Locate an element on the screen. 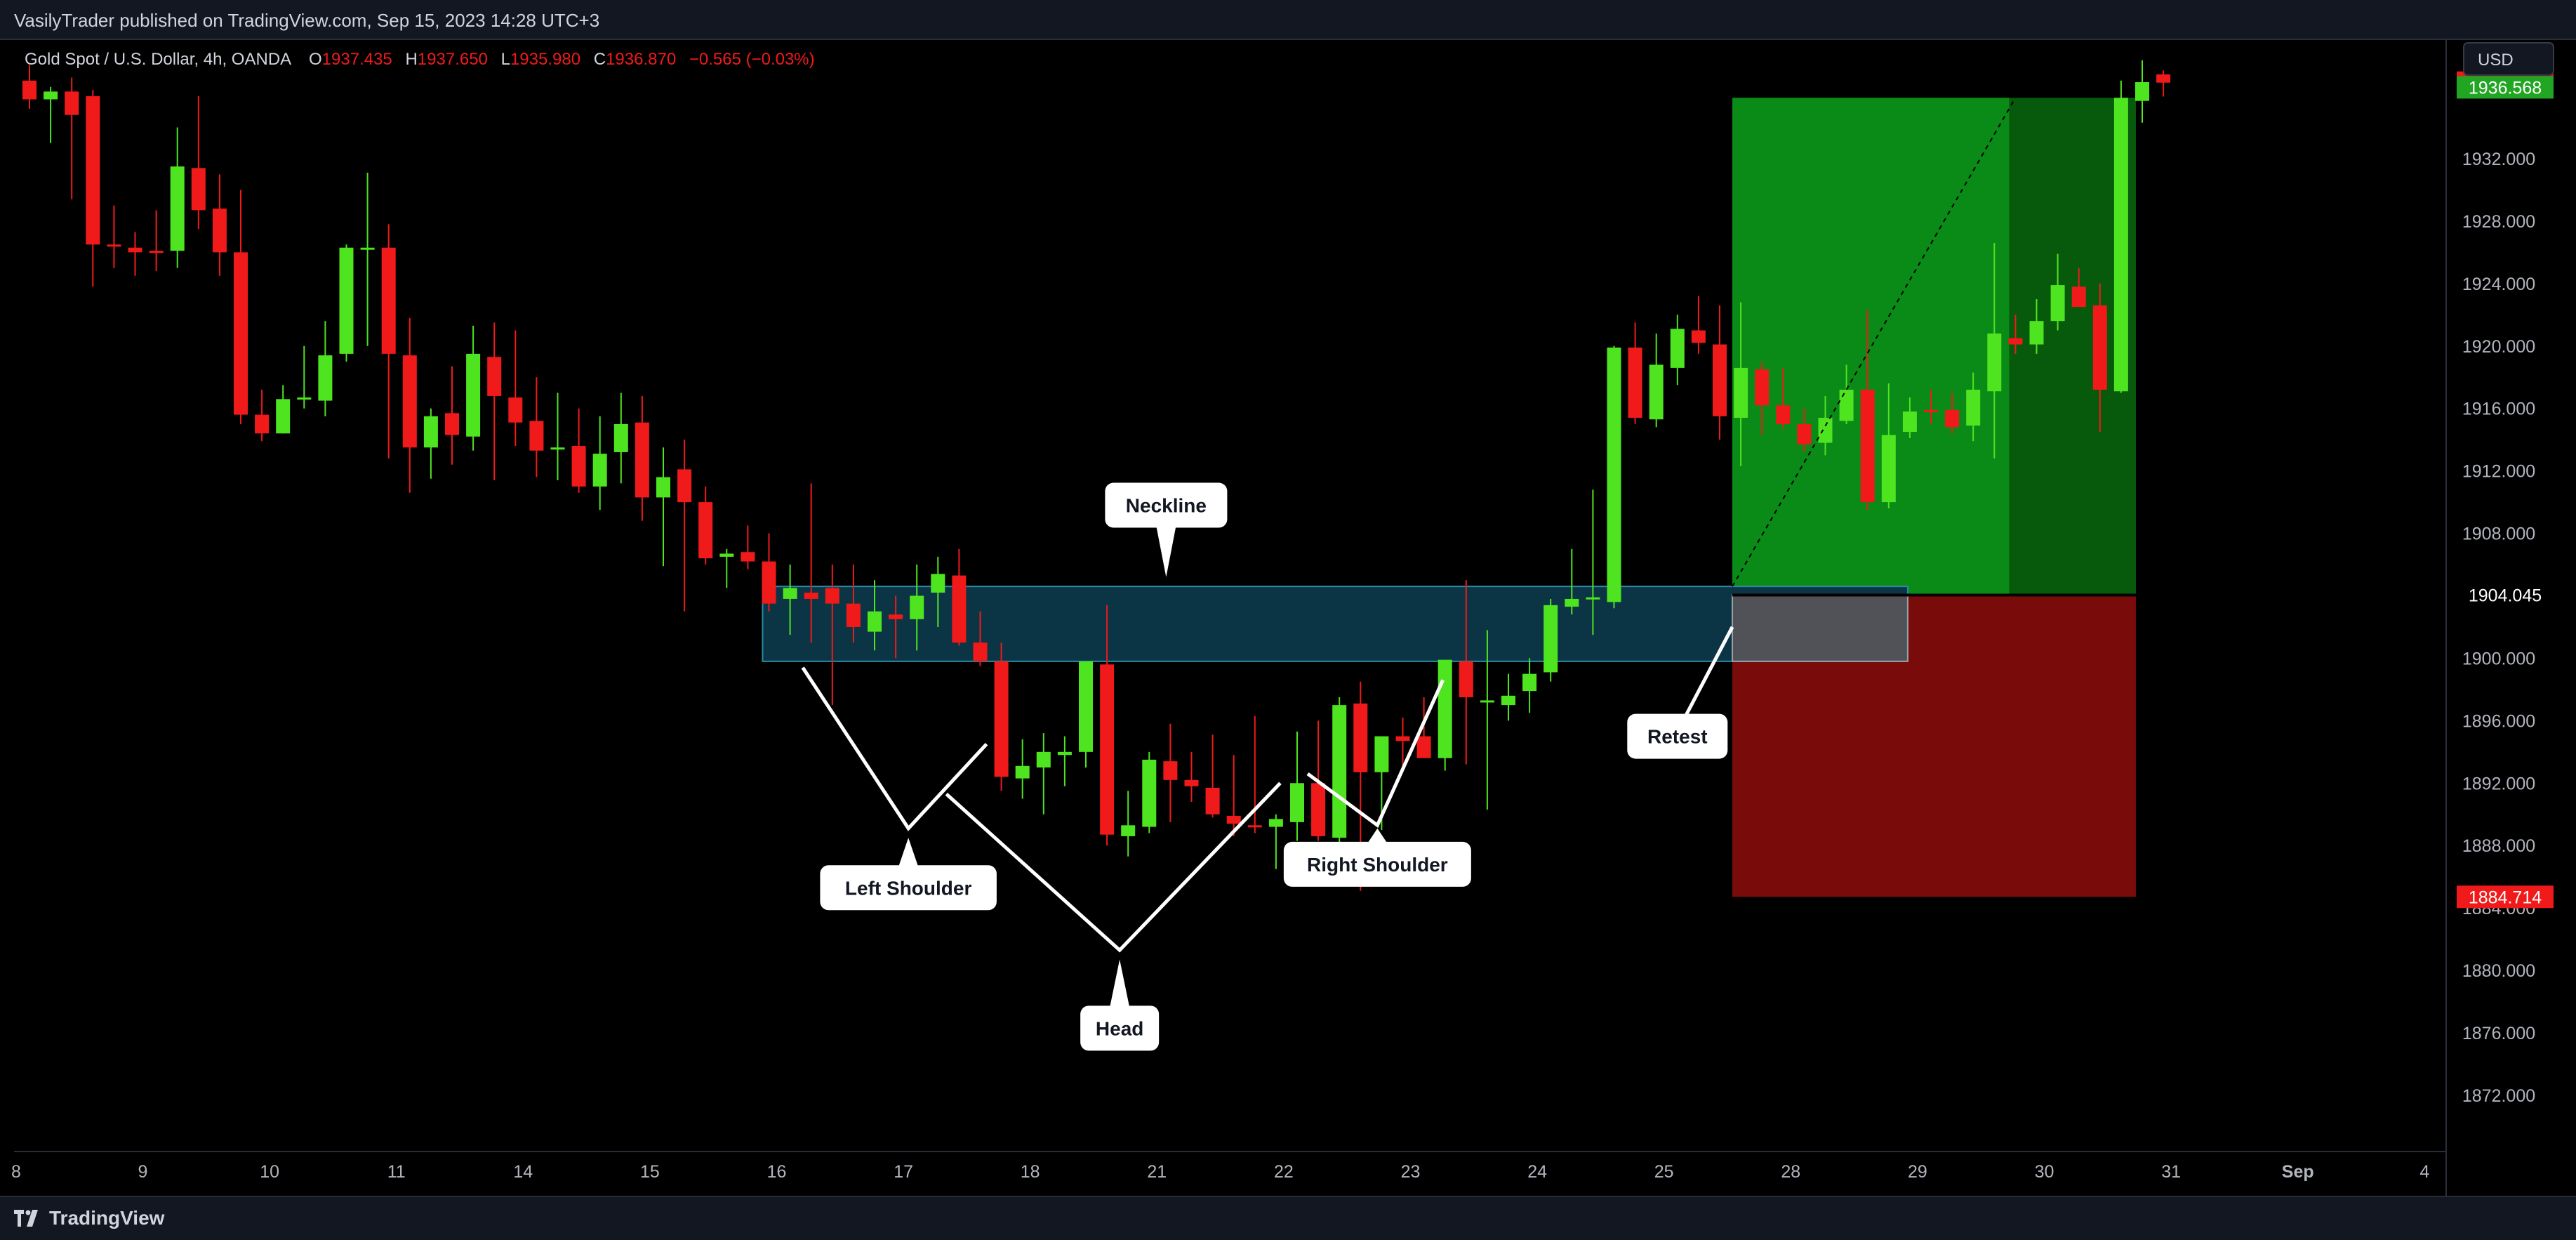  annotation-label: Right Shoulder is located at coordinates (1377, 857).